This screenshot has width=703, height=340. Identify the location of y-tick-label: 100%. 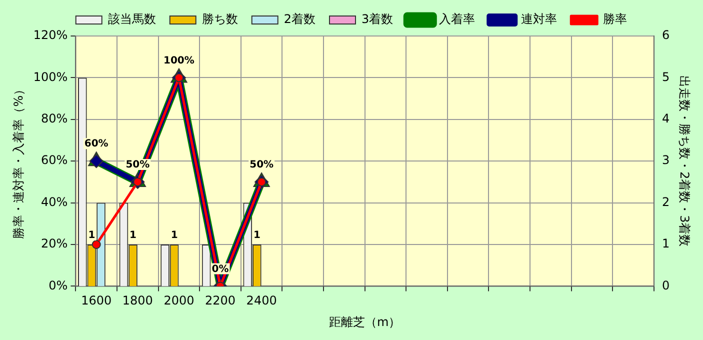
(50, 77).